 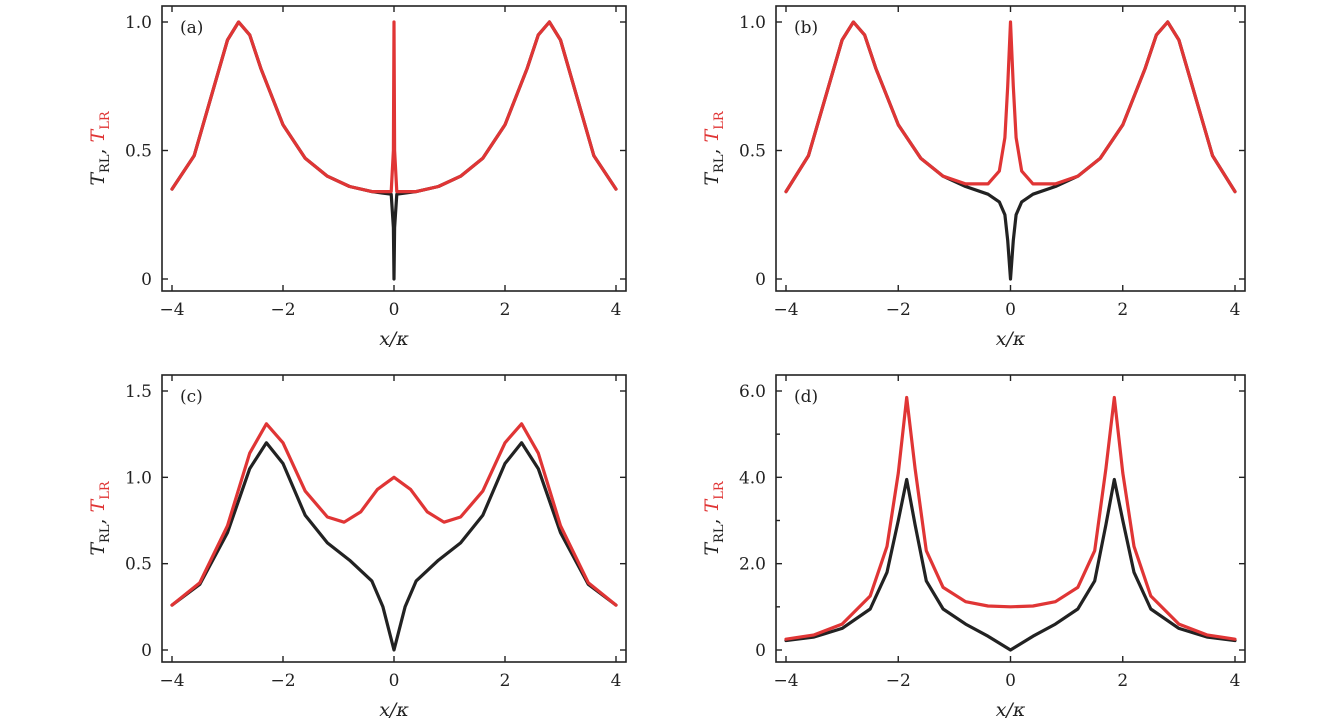 I want to click on panel-label: (a), so click(x=191, y=28).